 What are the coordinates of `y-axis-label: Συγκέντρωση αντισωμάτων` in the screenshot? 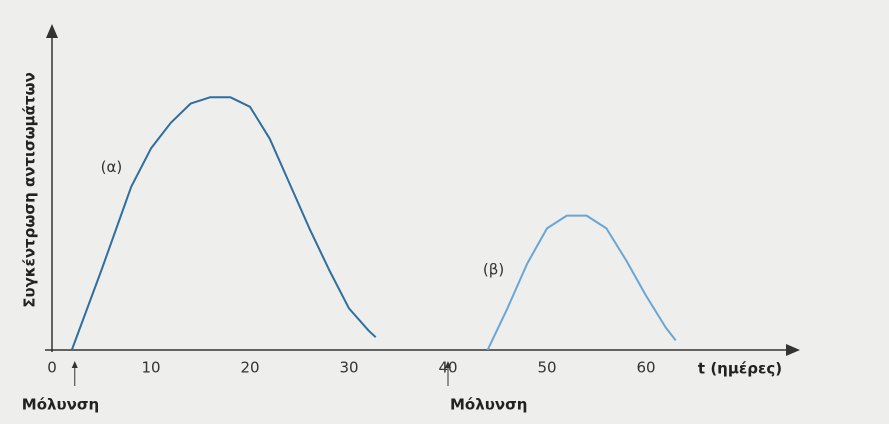 It's located at (30, 190).